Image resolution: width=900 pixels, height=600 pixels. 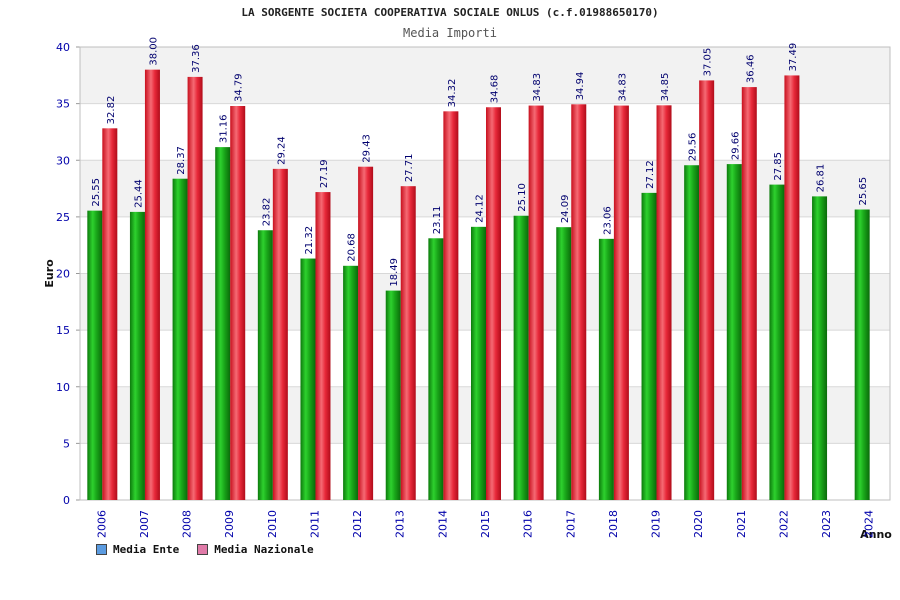 What do you see at coordinates (239, 87) in the screenshot?
I see `value-label-nazionale: 34.79` at bounding box center [239, 87].